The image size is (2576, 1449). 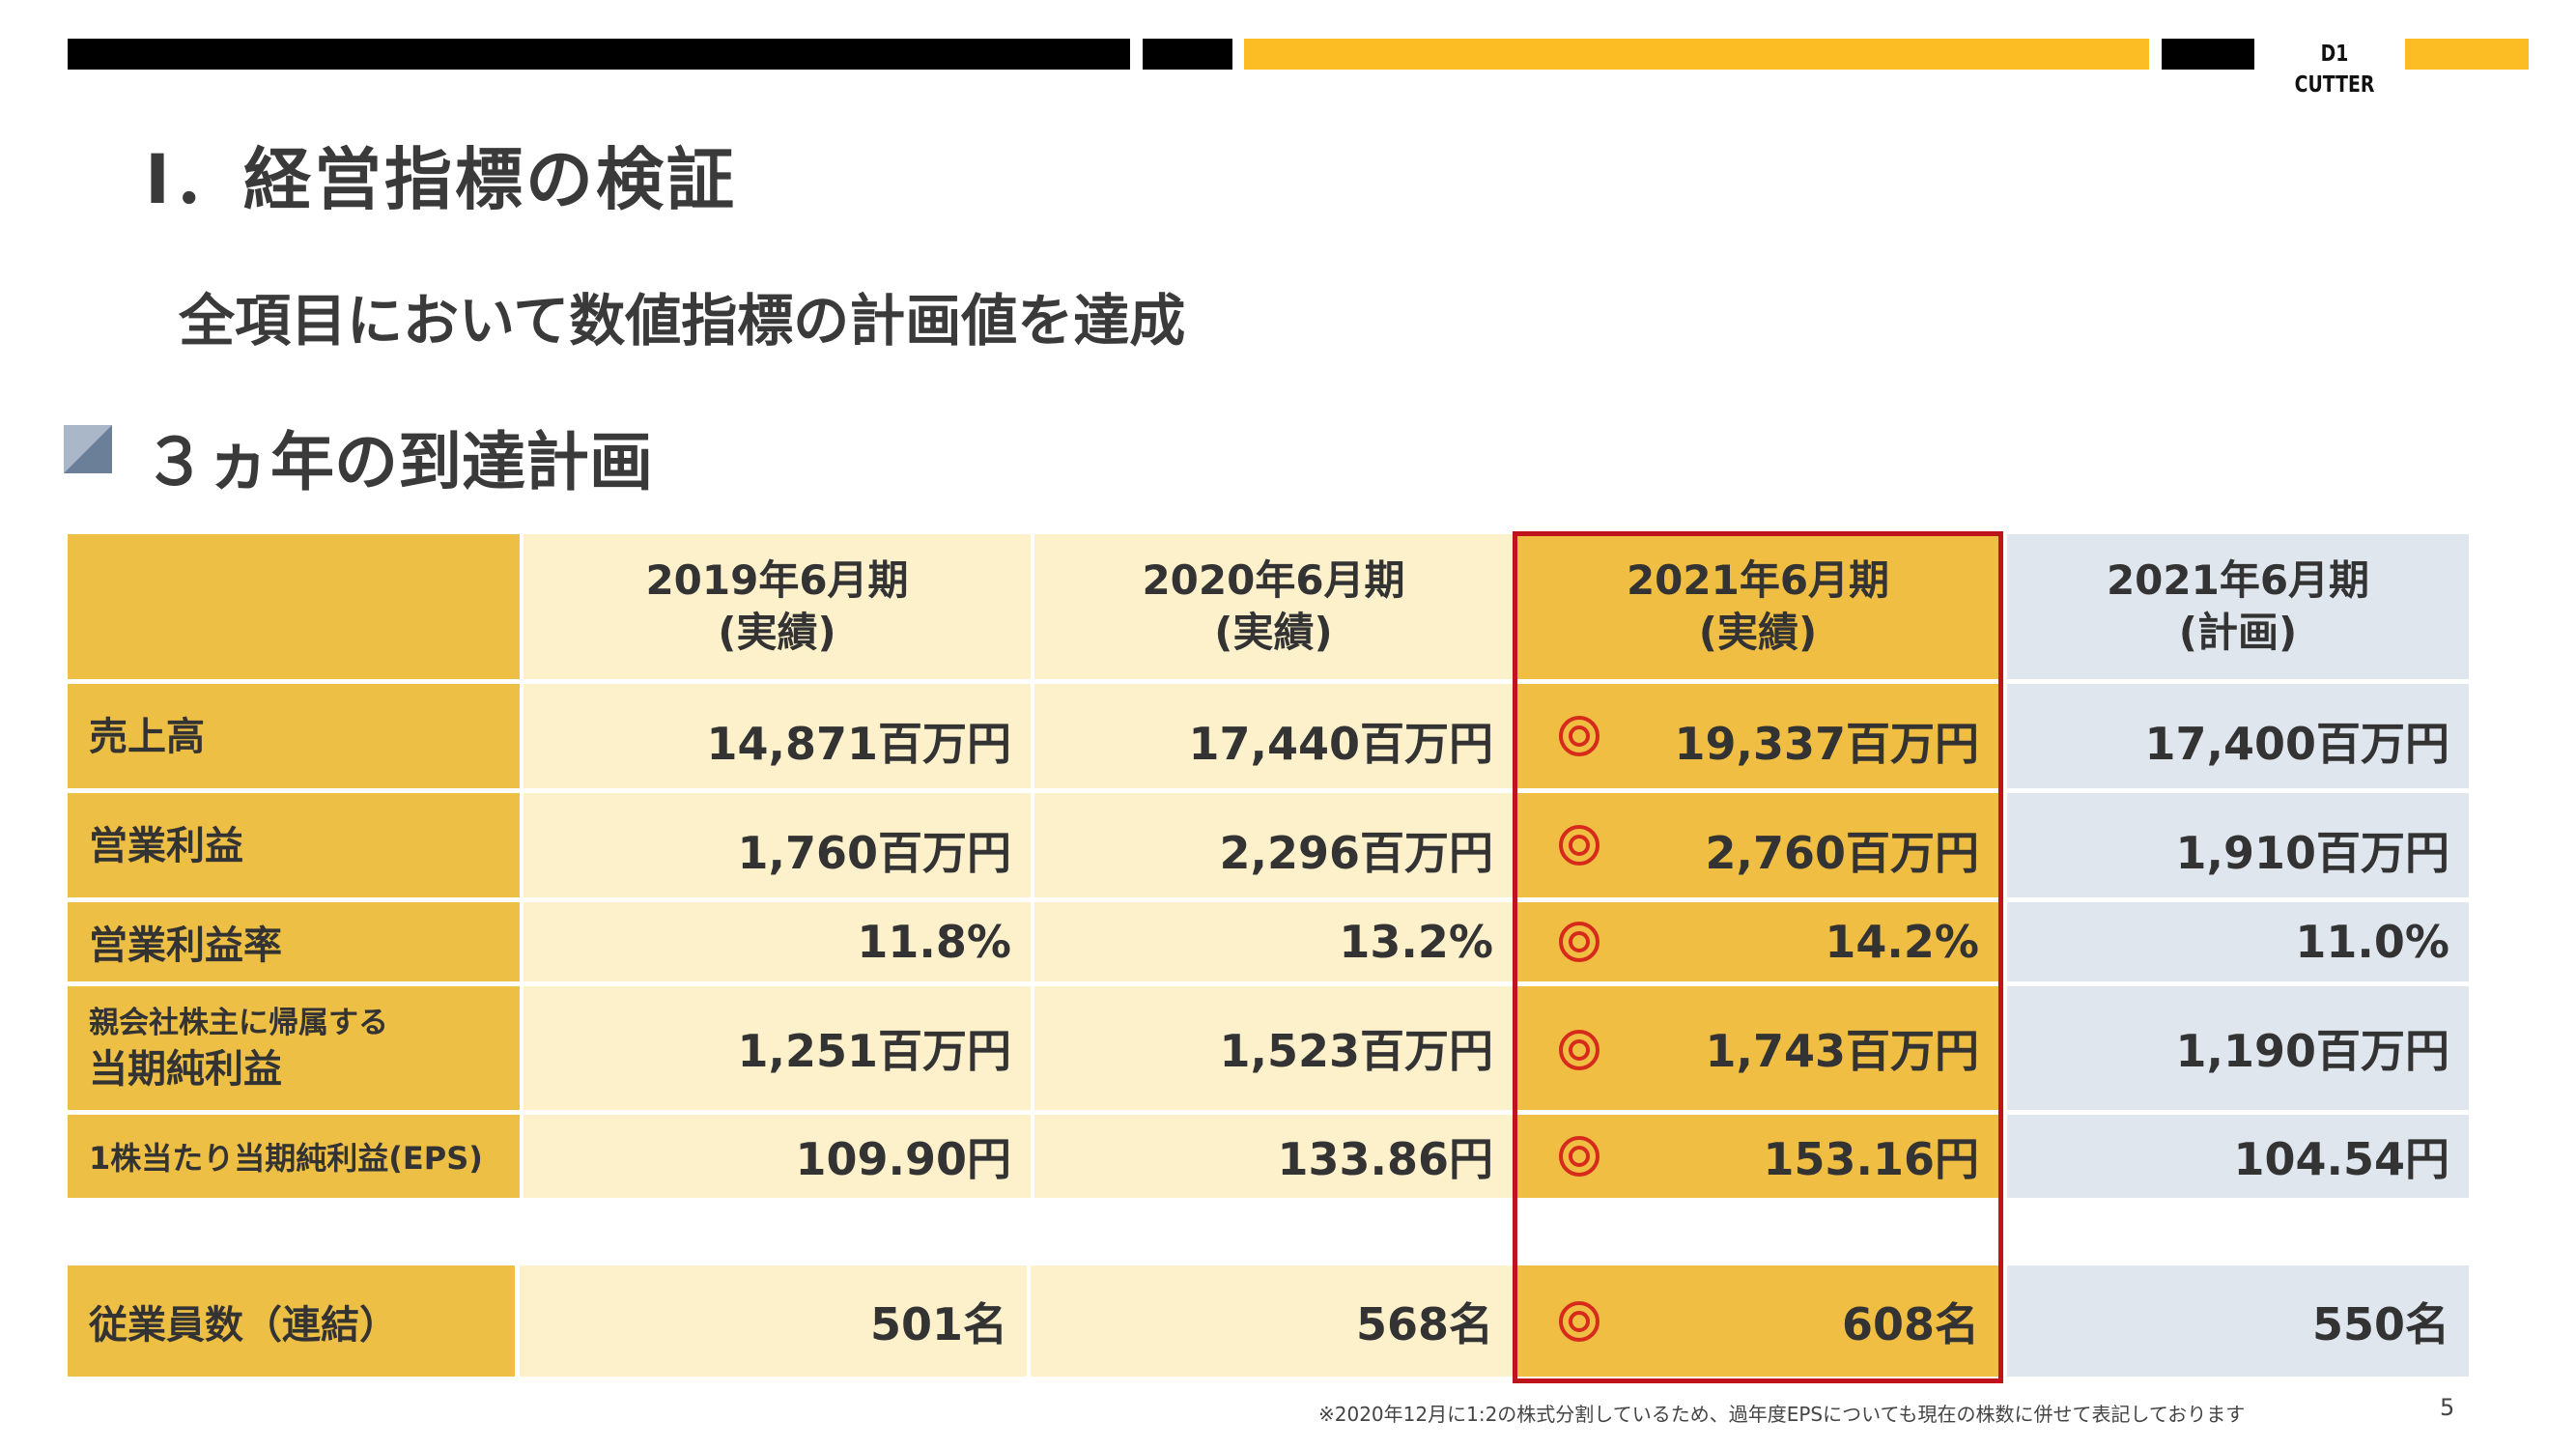 What do you see at coordinates (777, 606) in the screenshot?
I see `column-header-2019: 2019年6月期 (実績)` at bounding box center [777, 606].